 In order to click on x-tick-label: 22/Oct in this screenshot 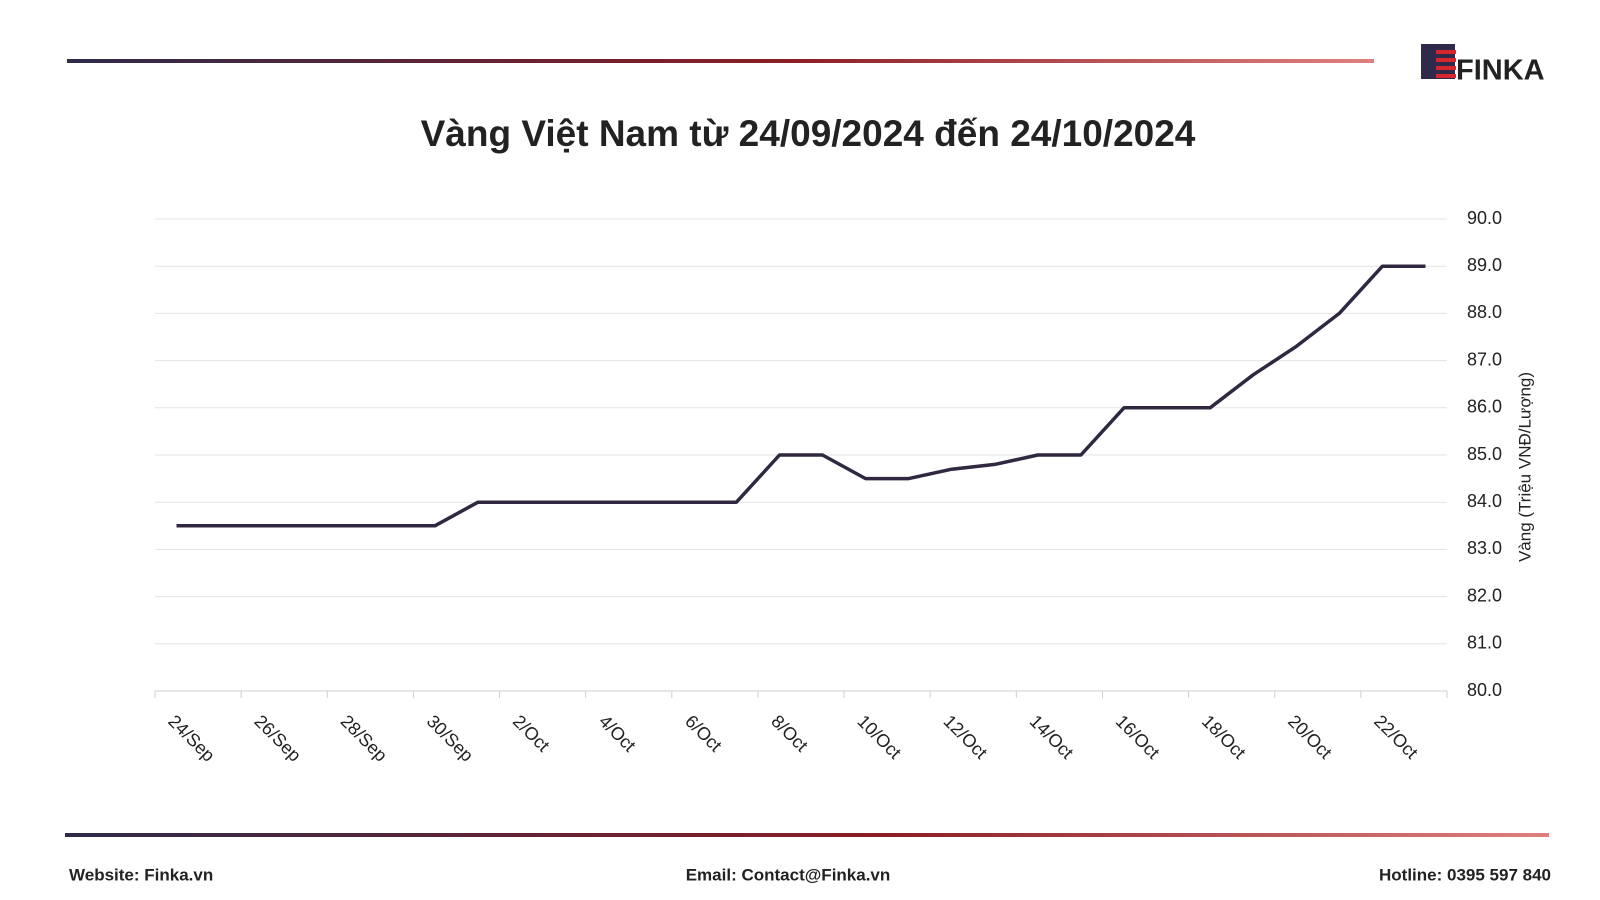, I will do `click(1396, 737)`.